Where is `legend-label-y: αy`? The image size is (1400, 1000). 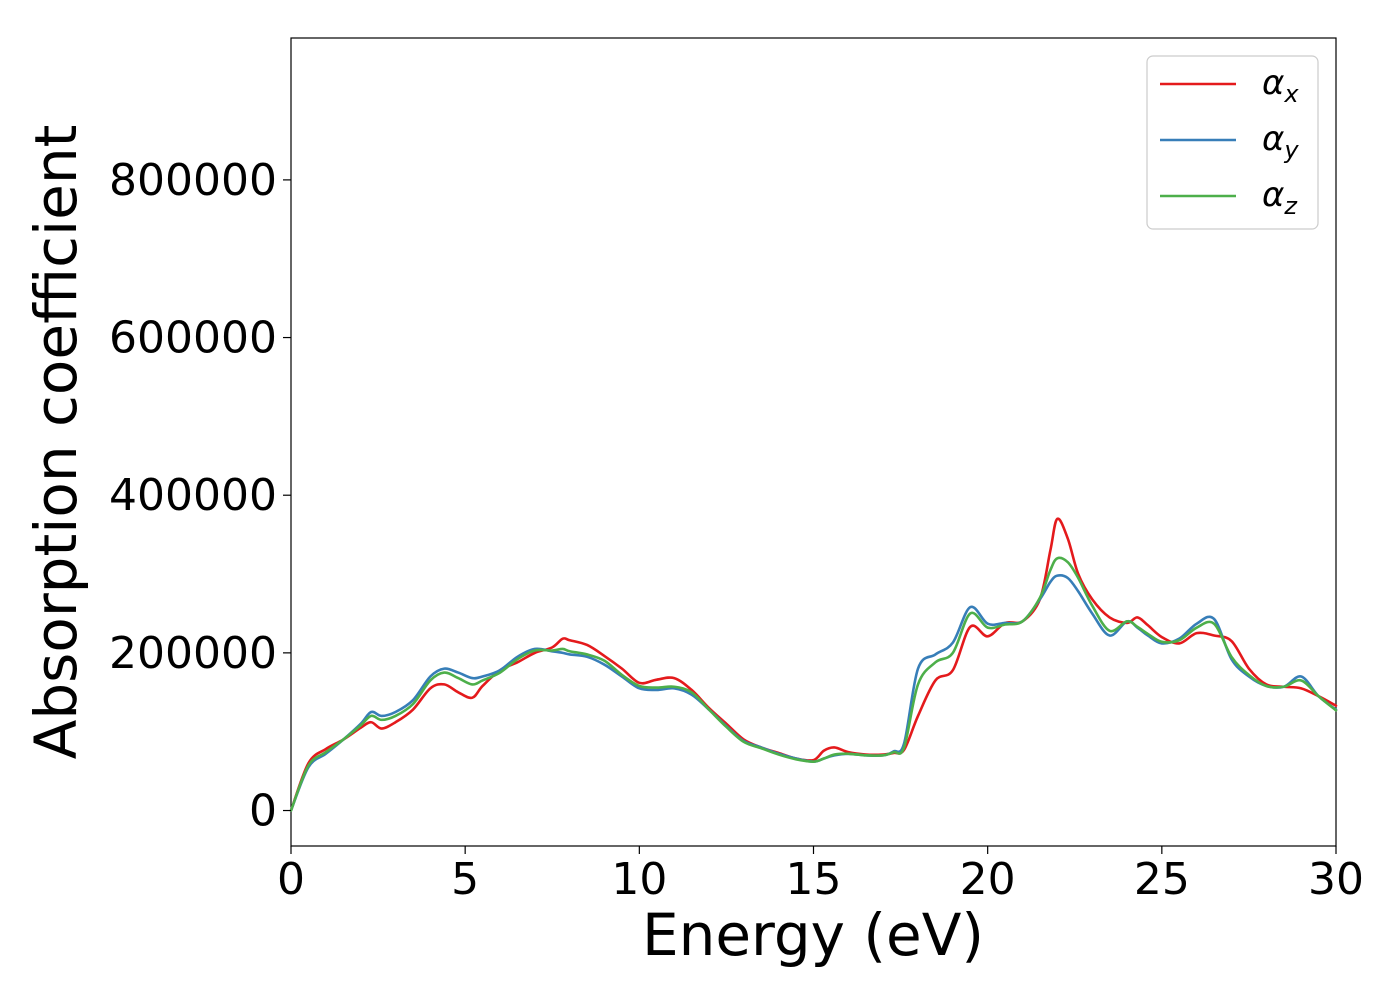 legend-label-y: αy is located at coordinates (1280, 141).